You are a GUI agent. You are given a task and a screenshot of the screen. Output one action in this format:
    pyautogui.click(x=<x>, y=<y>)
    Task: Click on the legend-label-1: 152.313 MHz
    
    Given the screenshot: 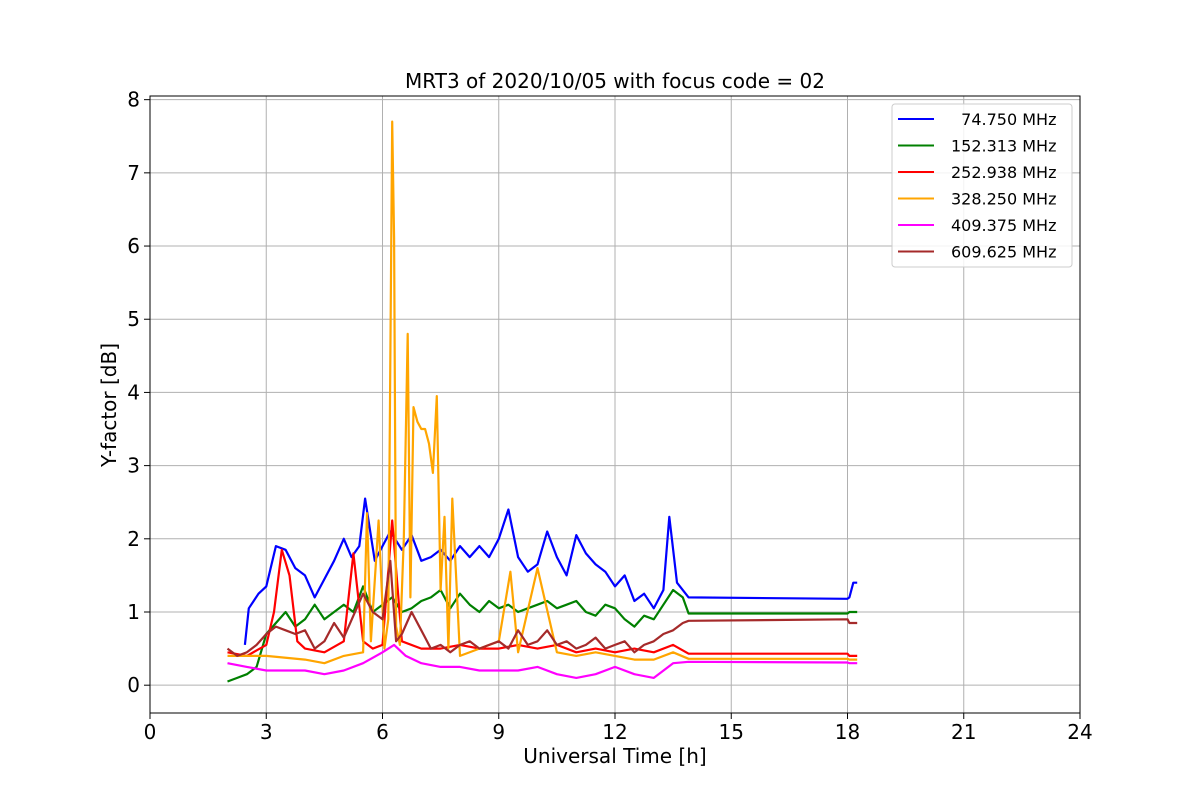 What is the action you would take?
    pyautogui.click(x=1003, y=146)
    